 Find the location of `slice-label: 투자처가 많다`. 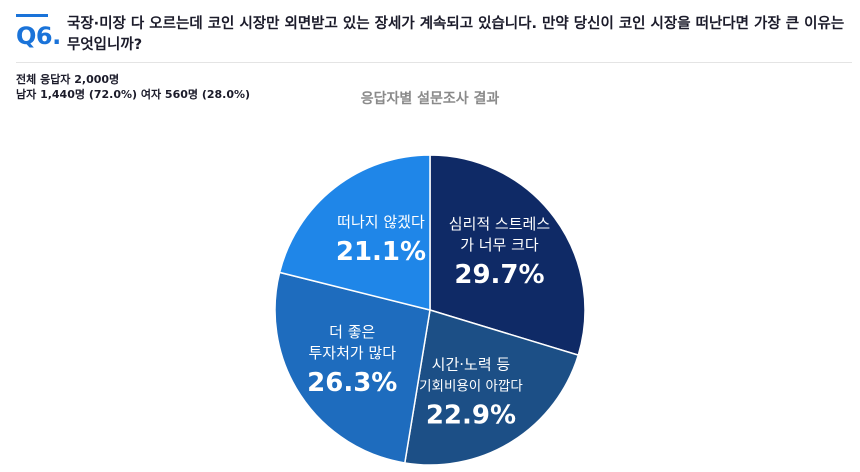

slice-label: 투자처가 많다 is located at coordinates (352, 353).